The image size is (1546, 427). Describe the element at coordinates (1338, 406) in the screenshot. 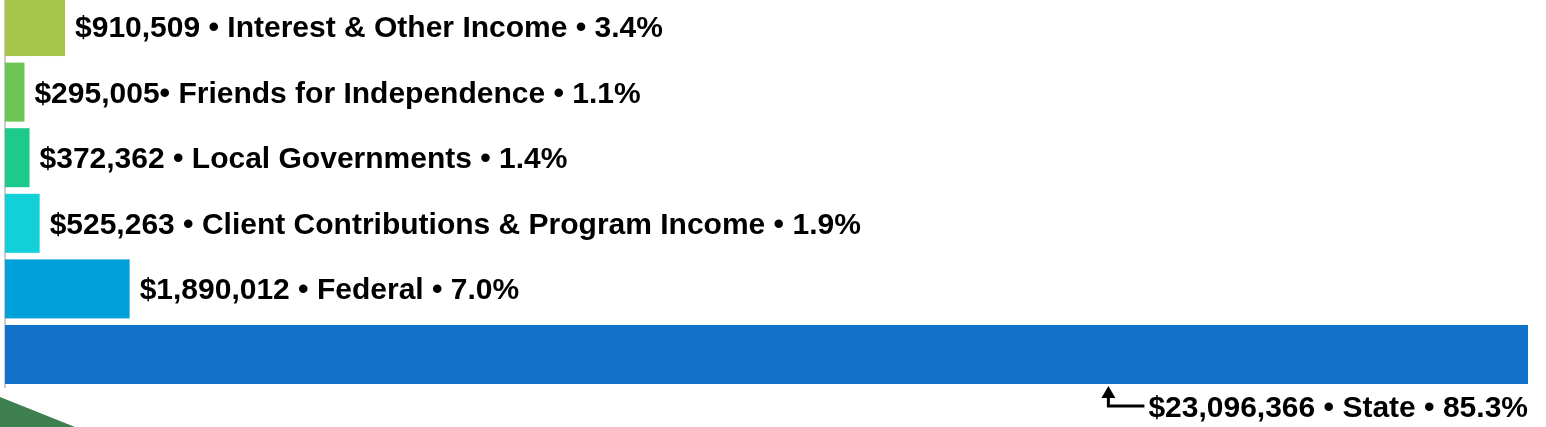

I see `data-label: $23,096,366 • State • 85.3%` at that location.